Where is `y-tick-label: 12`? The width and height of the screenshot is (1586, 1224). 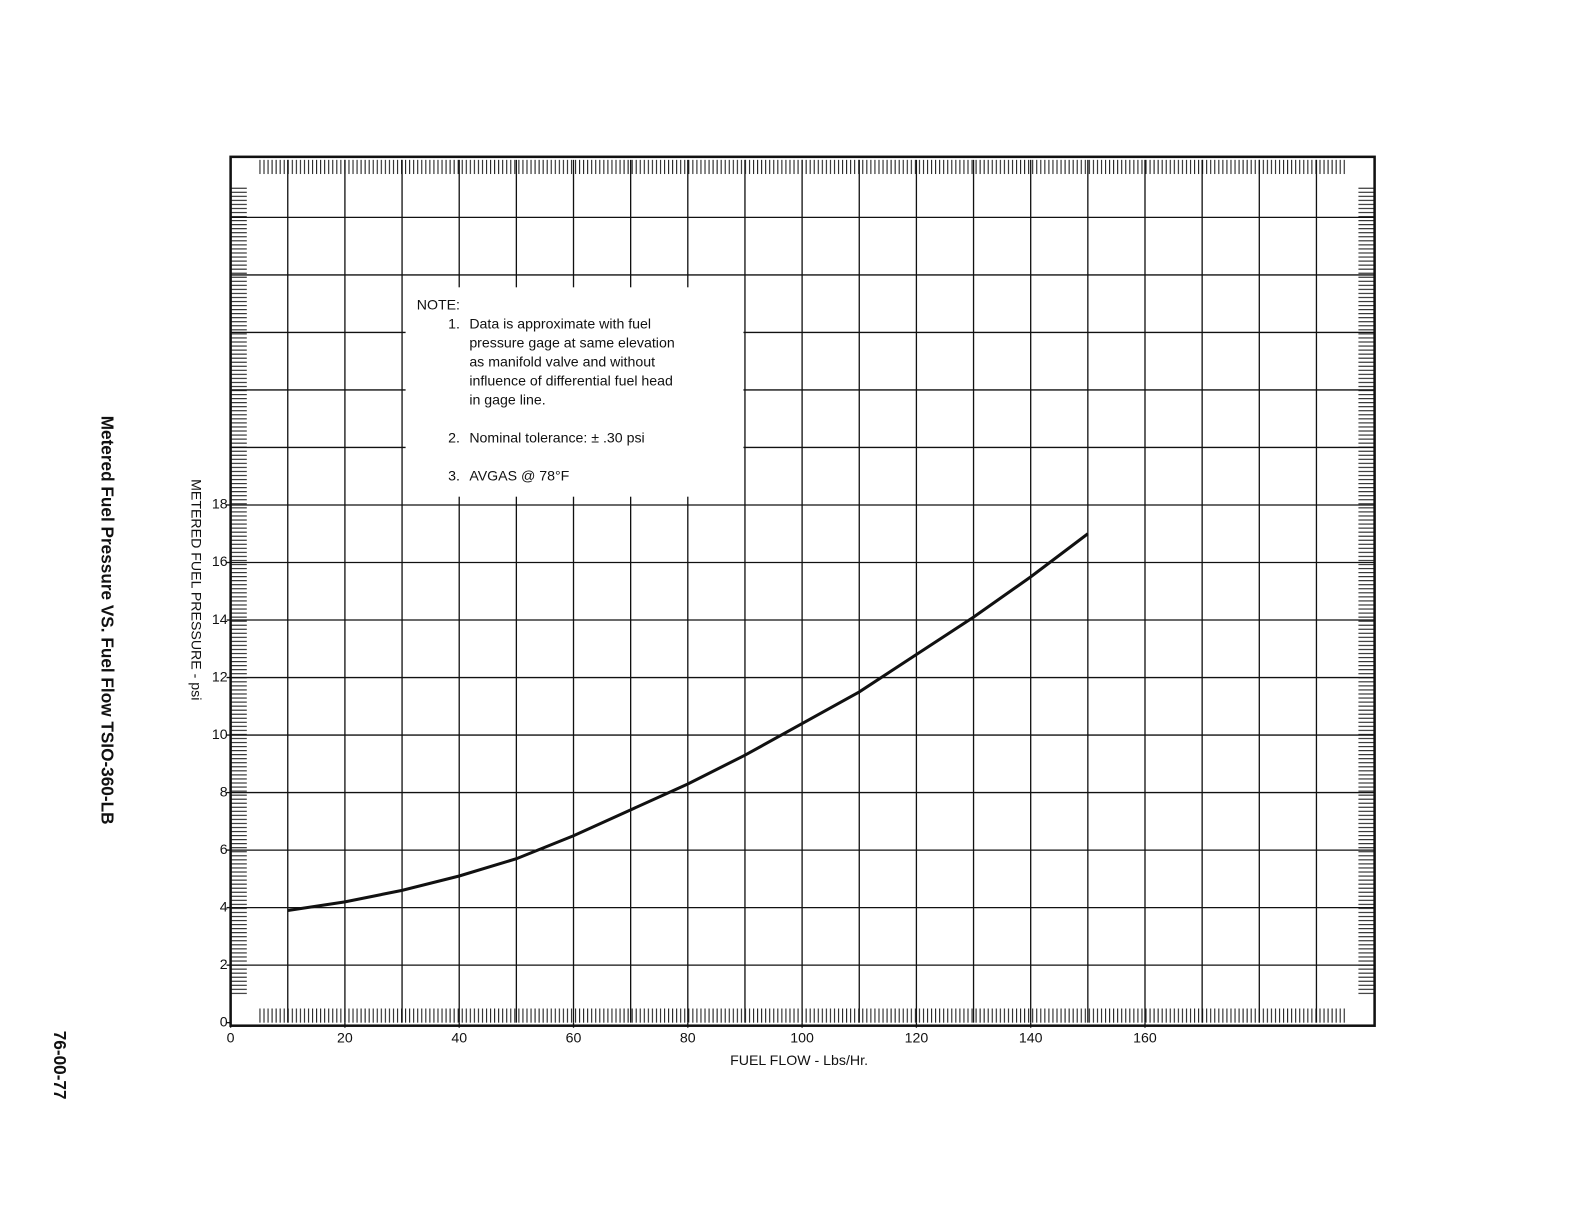 y-tick-label: 12 is located at coordinates (220, 677).